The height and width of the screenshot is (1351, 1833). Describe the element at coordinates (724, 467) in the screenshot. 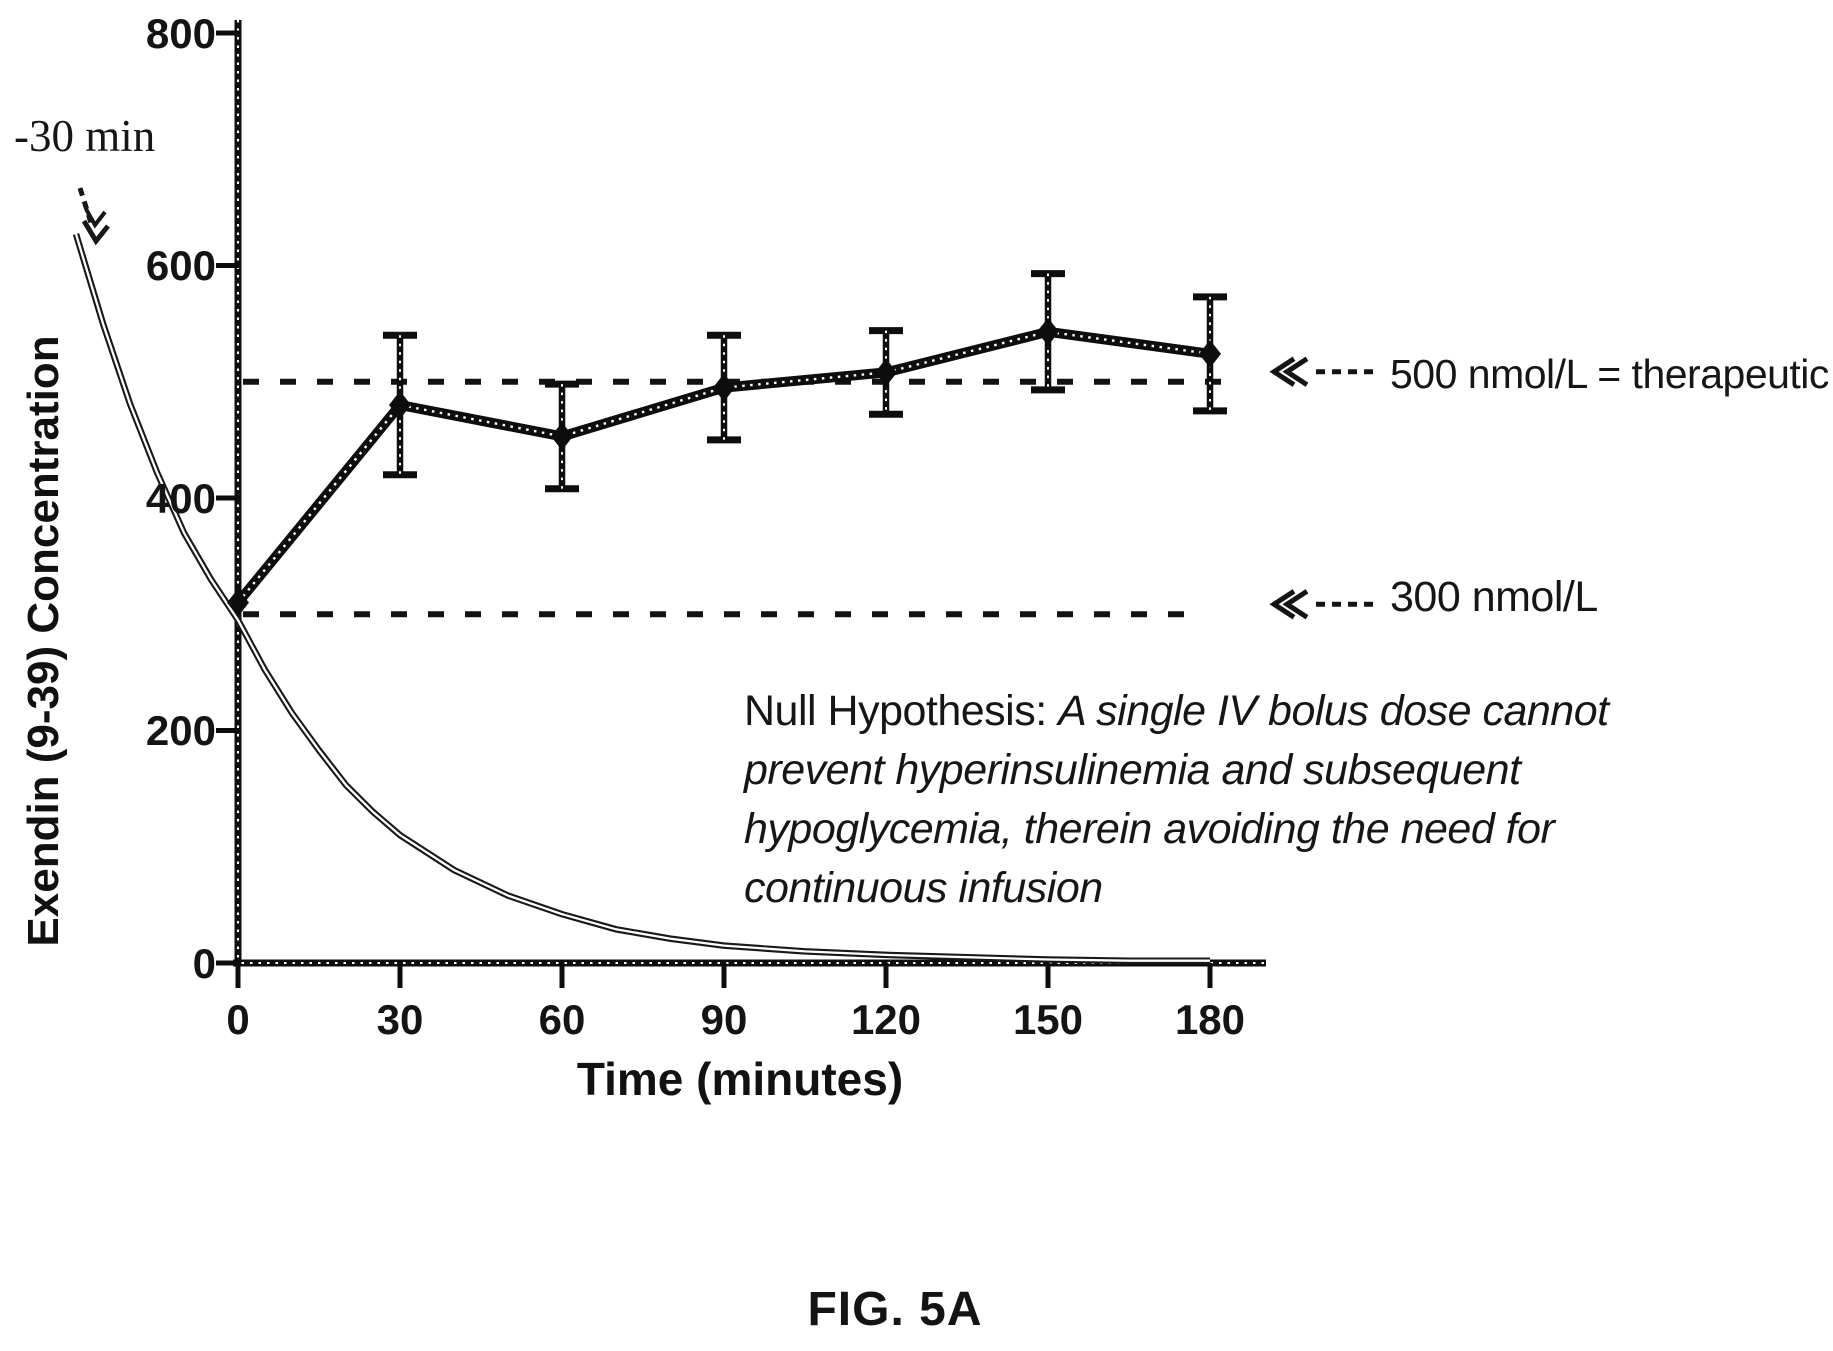

I see `data-markers` at that location.